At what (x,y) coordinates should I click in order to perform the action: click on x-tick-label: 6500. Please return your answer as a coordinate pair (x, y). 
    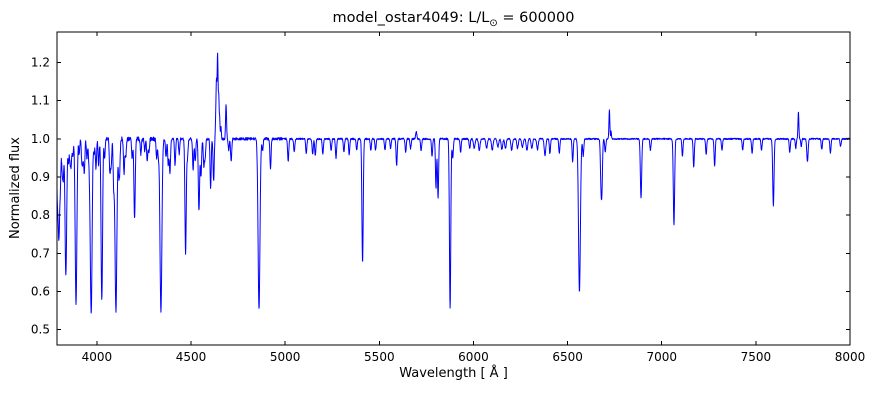
    Looking at the image, I should click on (567, 357).